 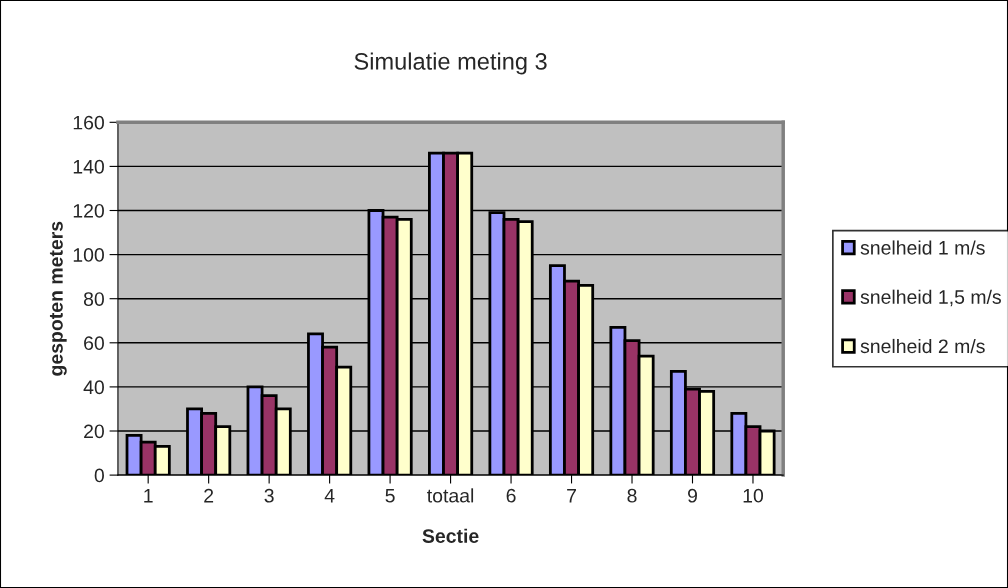 I want to click on legend-label: snelheid 1 m/s, so click(x=922, y=247).